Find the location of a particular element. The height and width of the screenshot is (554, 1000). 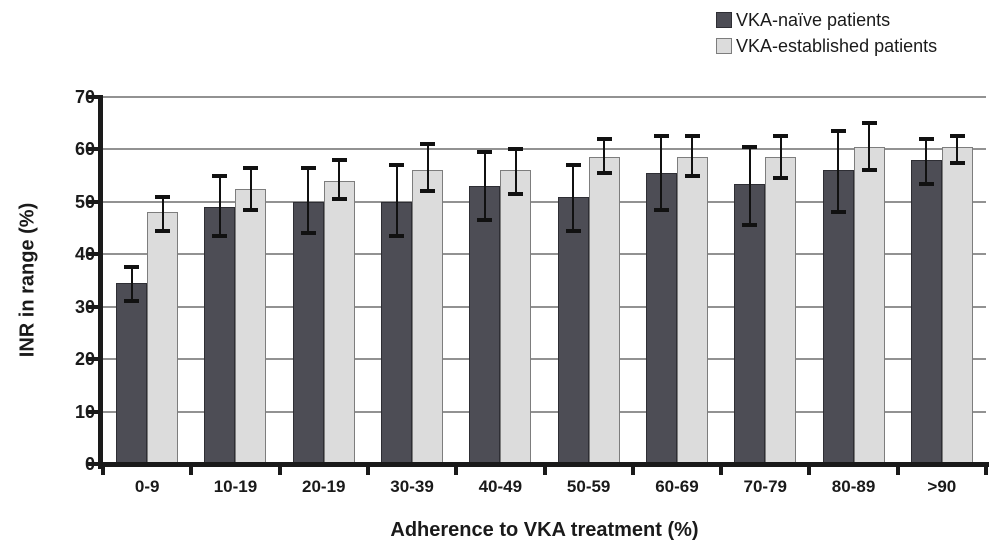

x-tick-label-40-49: 40-49 is located at coordinates (500, 486).